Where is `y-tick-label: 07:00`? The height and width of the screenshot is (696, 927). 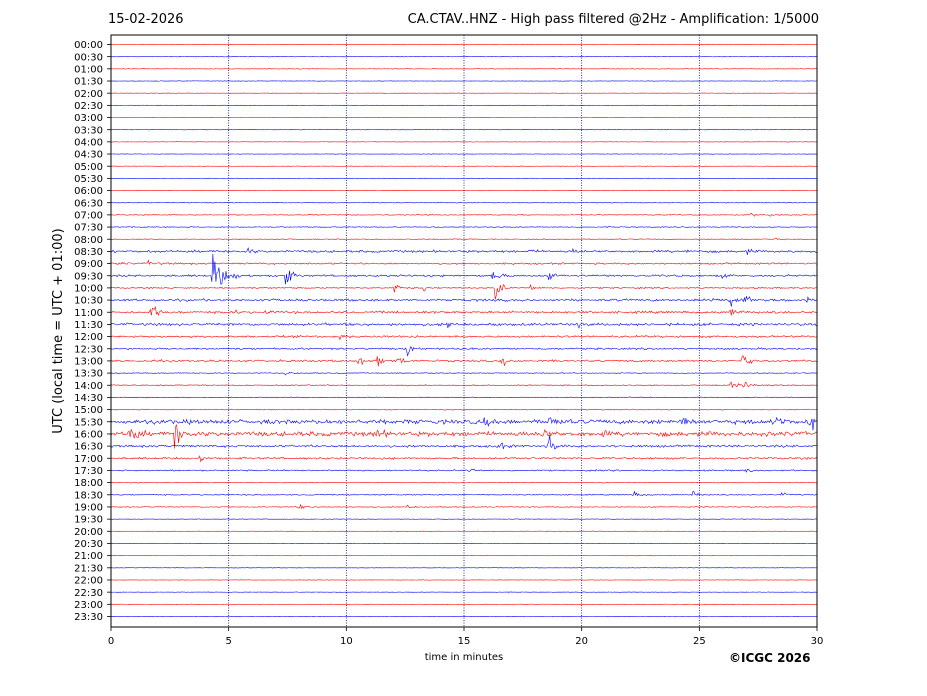
y-tick-label: 07:00 is located at coordinates (88, 215).